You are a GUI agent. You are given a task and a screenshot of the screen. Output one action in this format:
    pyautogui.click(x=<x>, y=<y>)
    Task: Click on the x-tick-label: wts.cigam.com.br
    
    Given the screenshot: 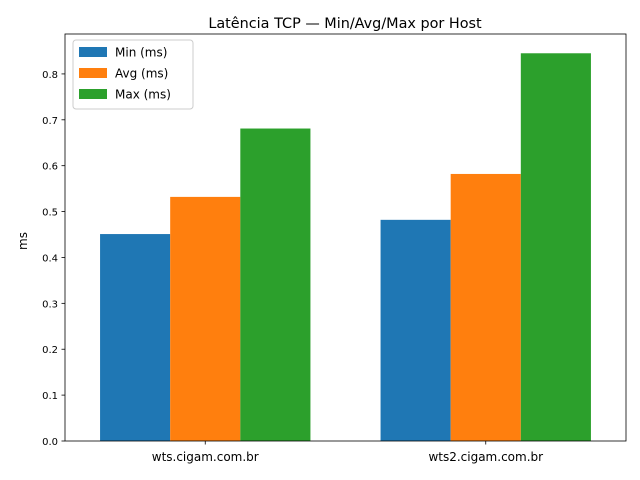 What is the action you would take?
    pyautogui.click(x=205, y=457)
    